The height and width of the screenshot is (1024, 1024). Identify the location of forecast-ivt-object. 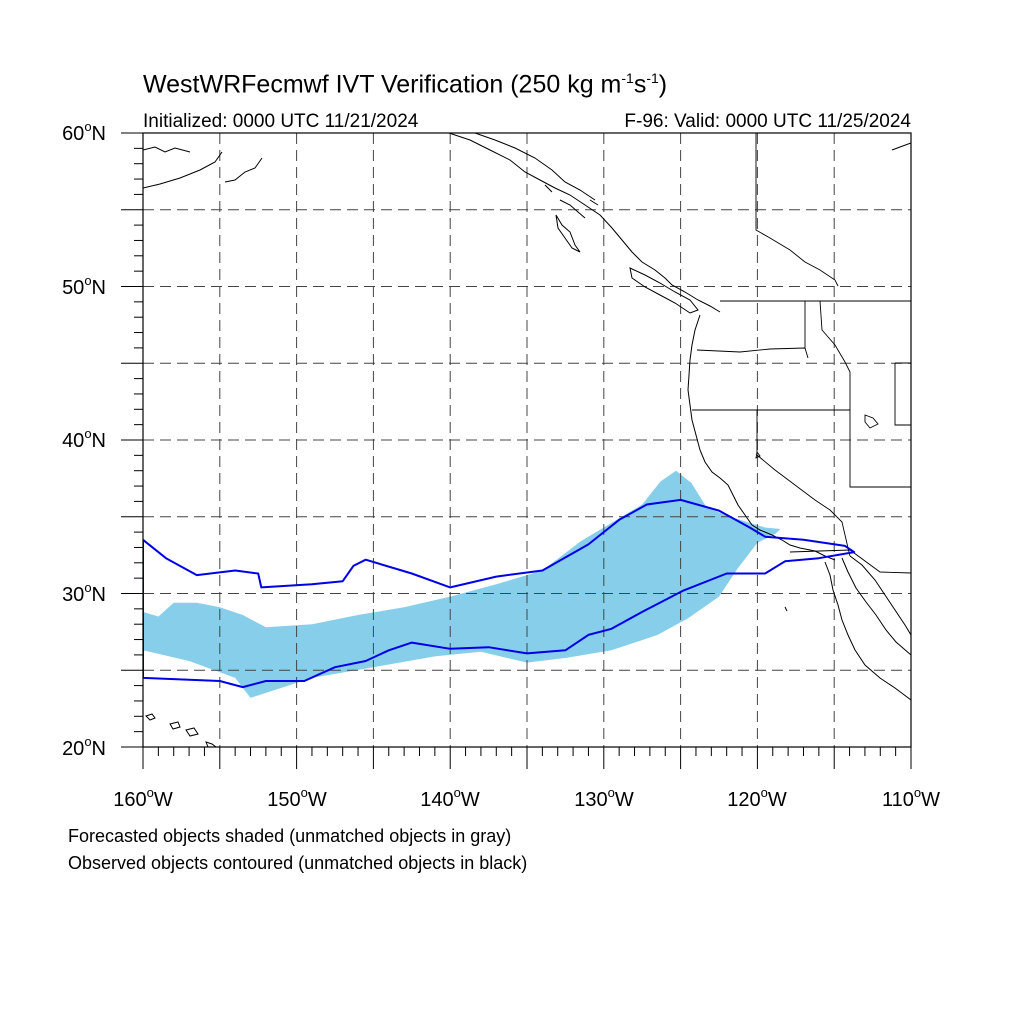
(462, 584).